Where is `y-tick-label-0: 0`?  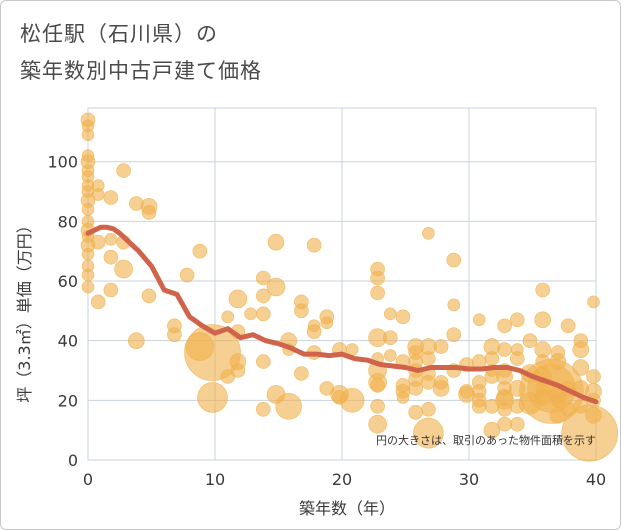 y-tick-label-0: 0 is located at coordinates (73, 460).